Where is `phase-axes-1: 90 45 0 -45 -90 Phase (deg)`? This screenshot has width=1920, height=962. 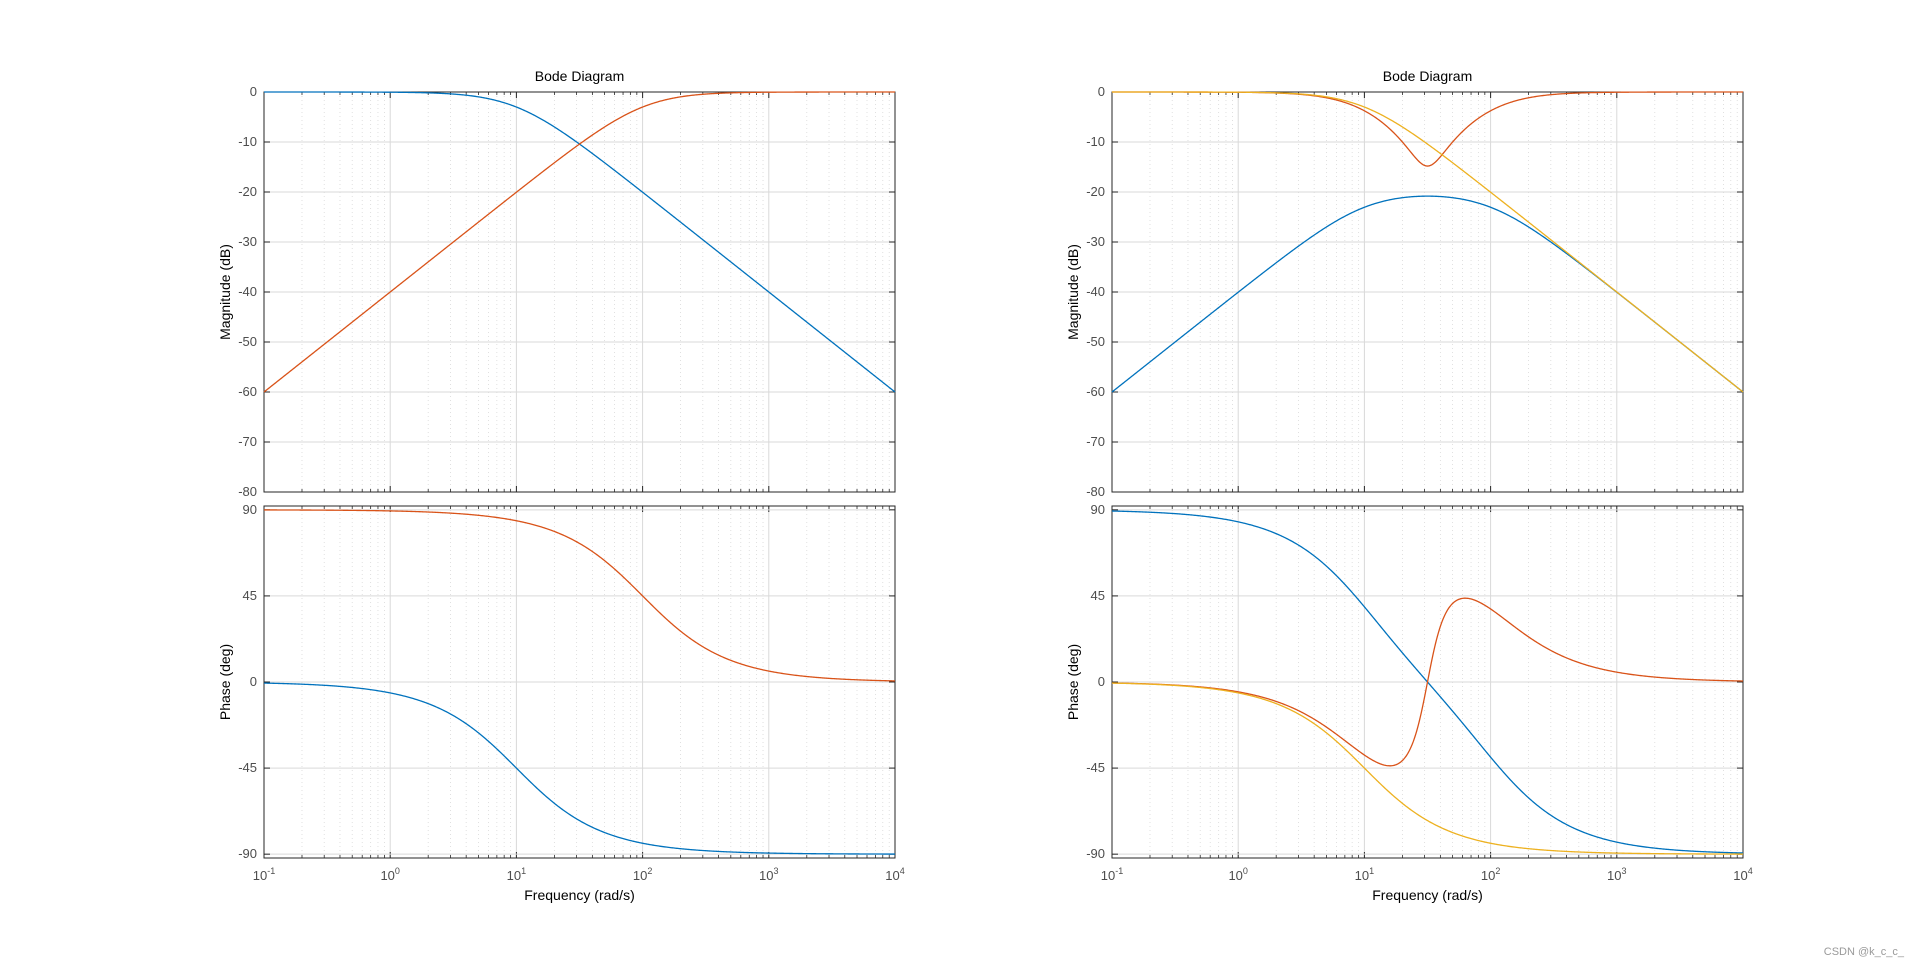
phase-axes-1: 90 45 0 -45 -90 Phase (deg) is located at coordinates (1404, 681).